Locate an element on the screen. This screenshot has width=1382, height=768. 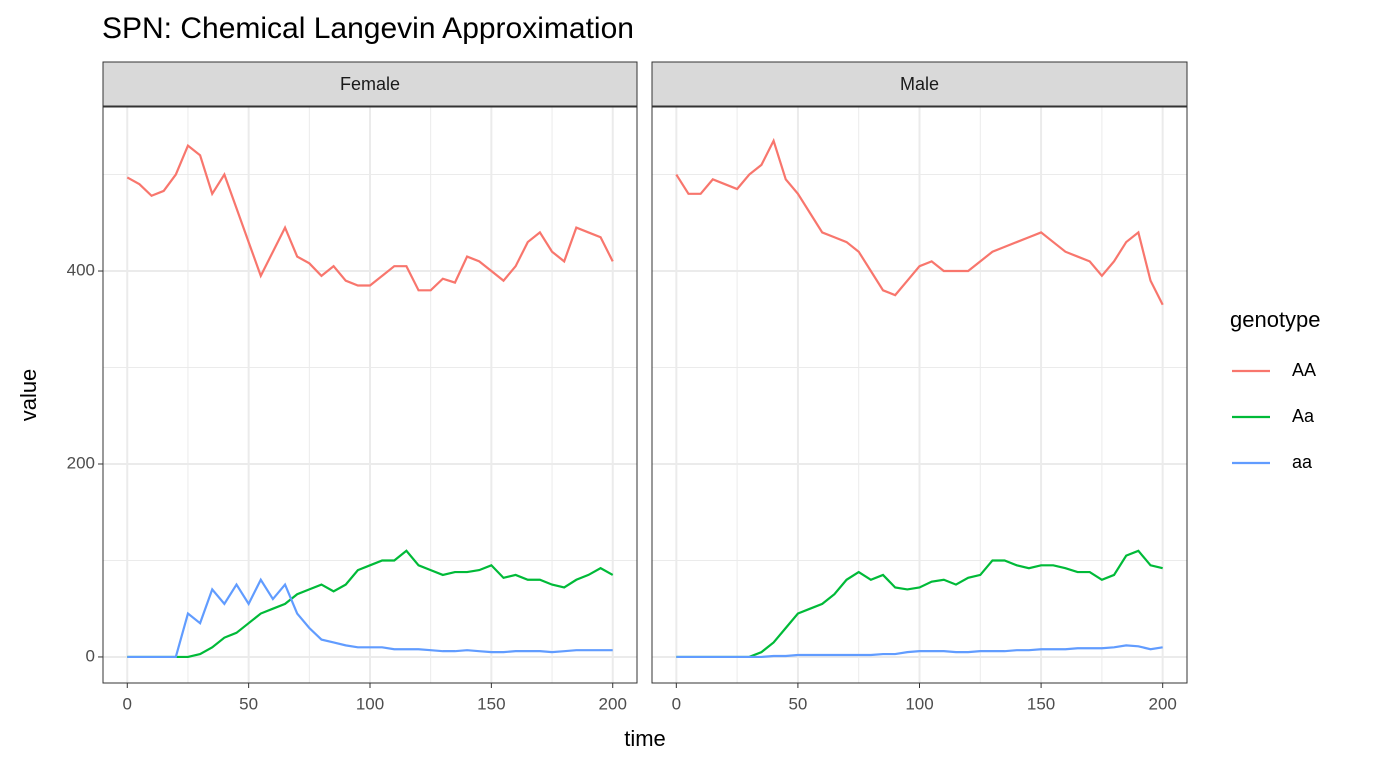
y-tick-label: 200 is located at coordinates (81, 462).